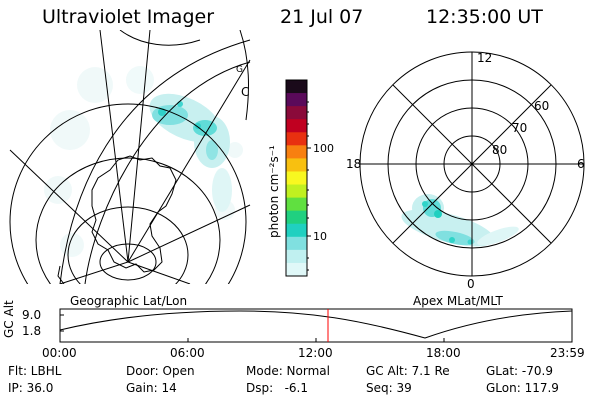 This screenshot has height=400, width=600. What do you see at coordinates (541, 106) in the screenshot?
I see `mlat-label-60: 60` at bounding box center [541, 106].